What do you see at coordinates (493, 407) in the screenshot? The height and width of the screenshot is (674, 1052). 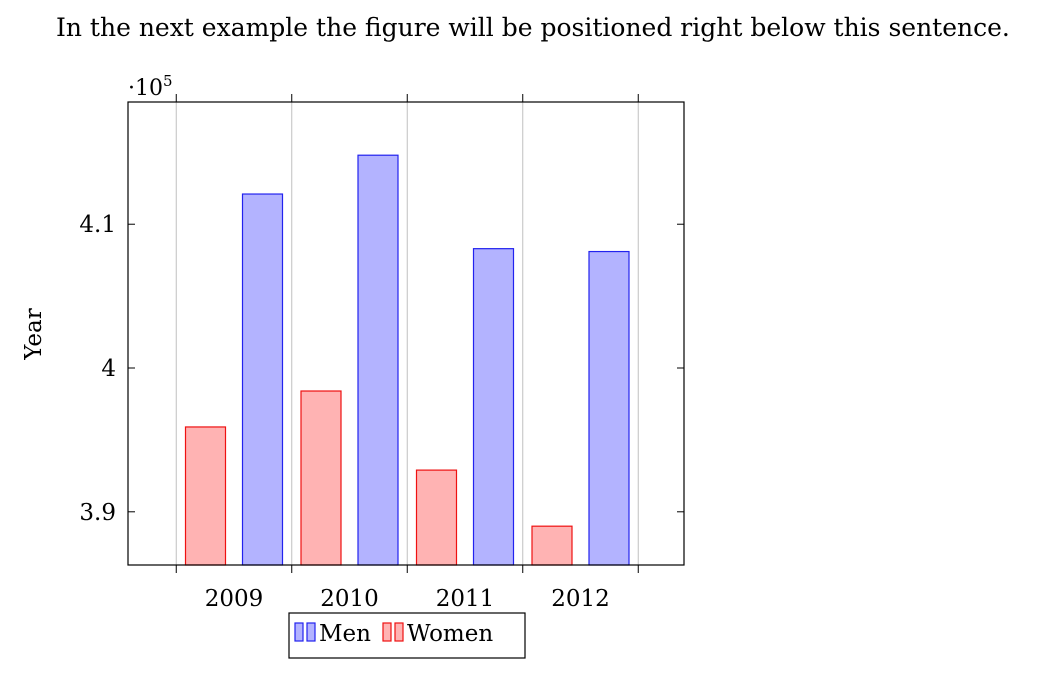 I see `bar-men-2011` at bounding box center [493, 407].